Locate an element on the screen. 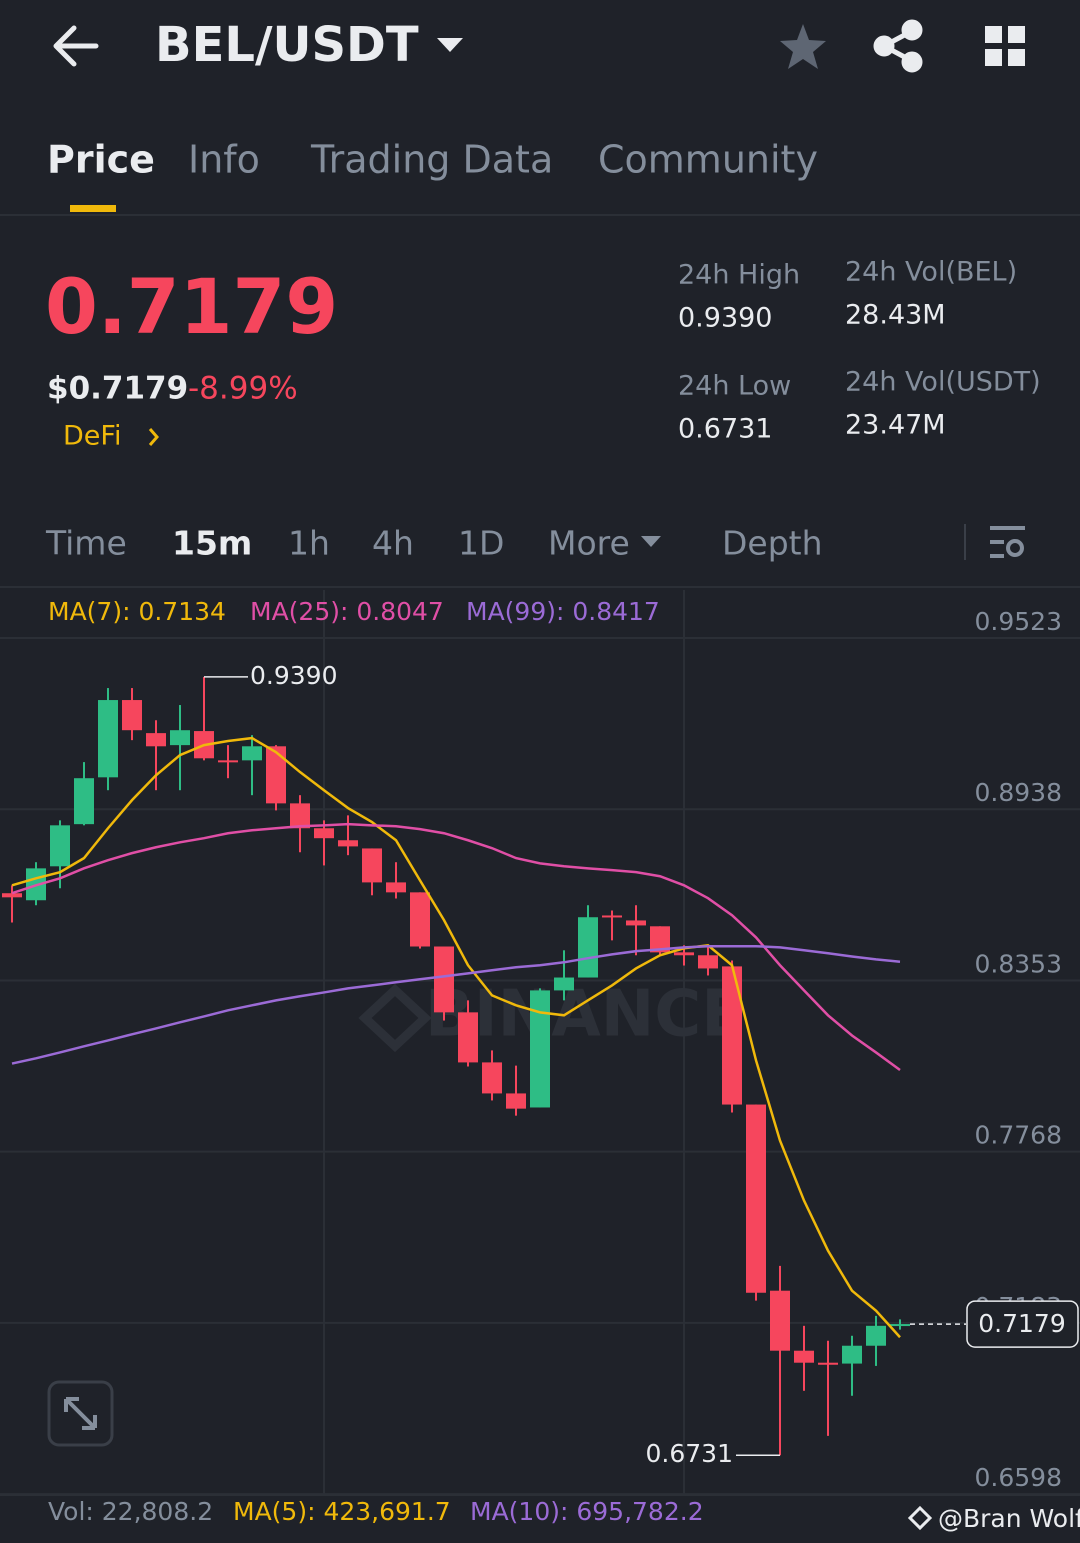  last-price-label: 0.7179 is located at coordinates (1021, 1323).